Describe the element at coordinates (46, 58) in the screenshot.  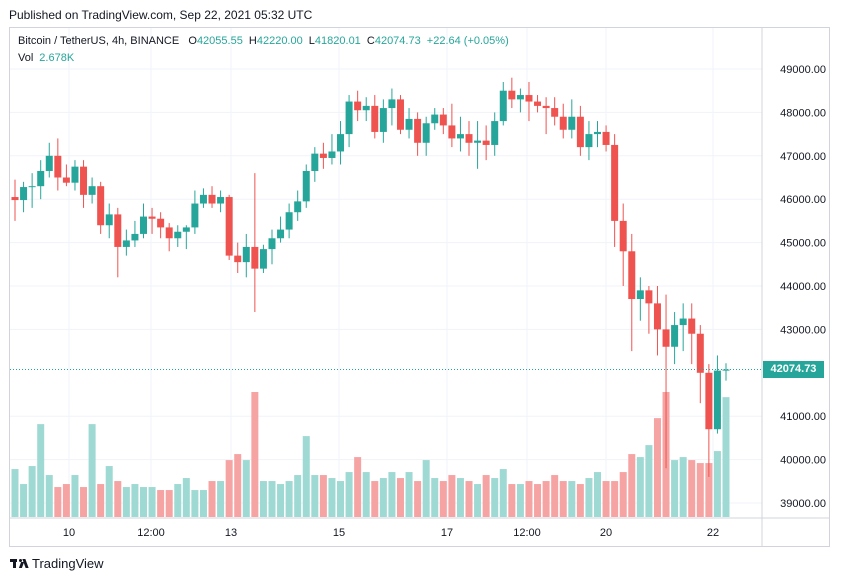
I see `volume-legend: Vol 2.678K` at that location.